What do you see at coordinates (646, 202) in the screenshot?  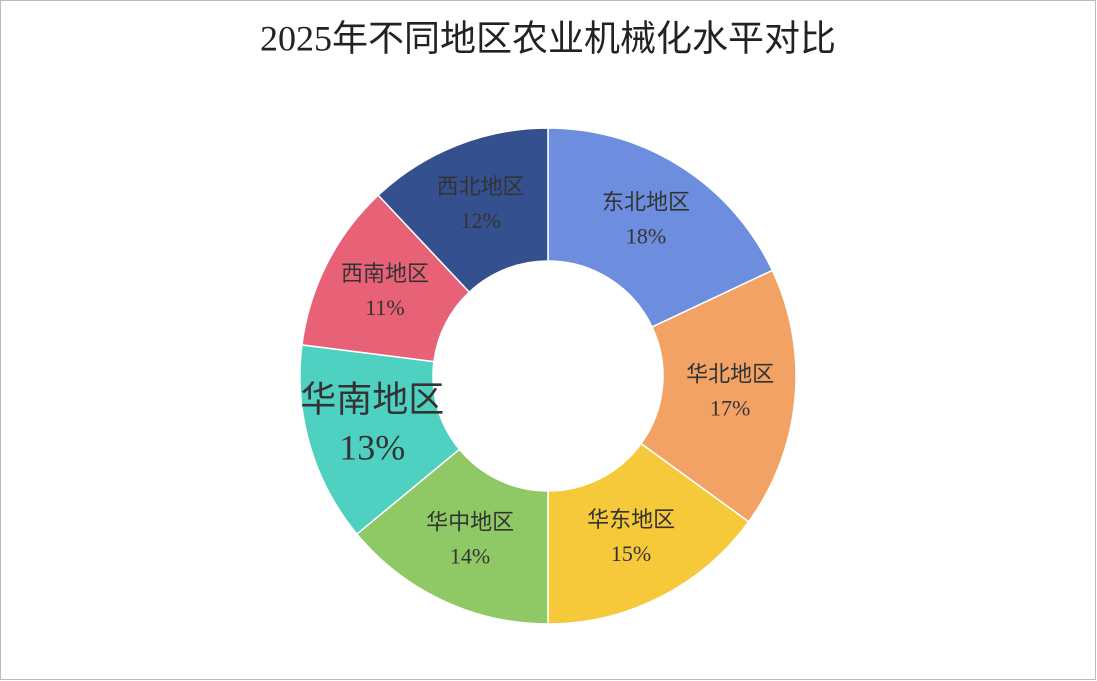 I see `slice-label: 东北地区` at bounding box center [646, 202].